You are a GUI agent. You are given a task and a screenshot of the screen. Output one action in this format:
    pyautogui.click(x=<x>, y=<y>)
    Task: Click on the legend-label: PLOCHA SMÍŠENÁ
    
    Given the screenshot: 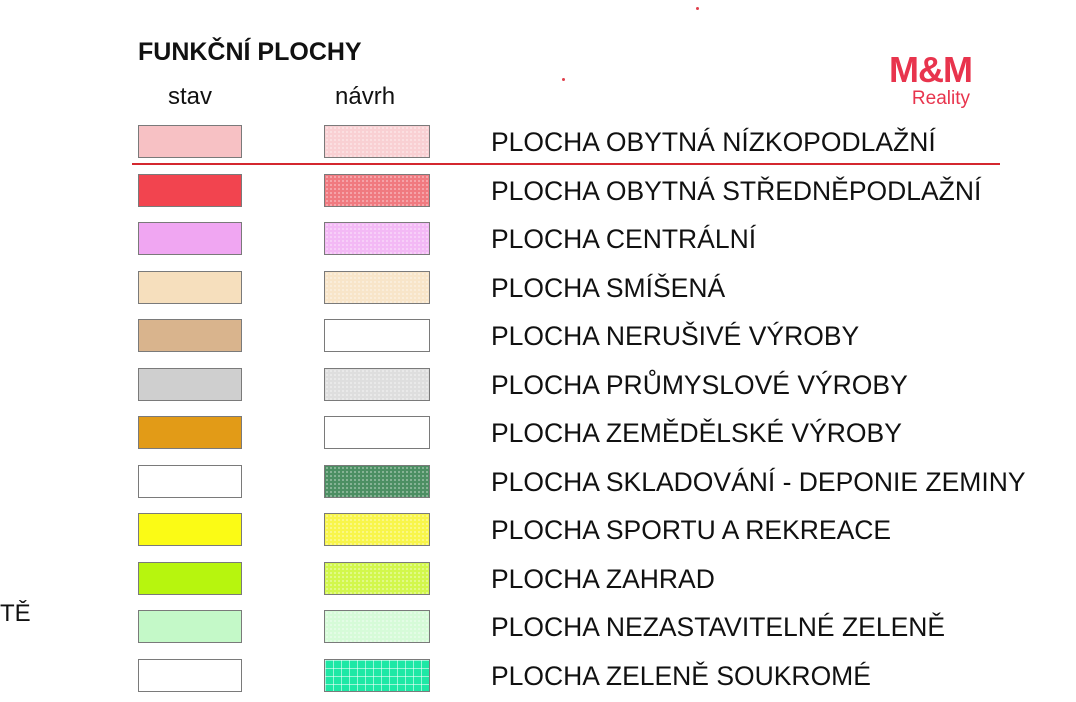 What is the action you would take?
    pyautogui.click(x=608, y=288)
    